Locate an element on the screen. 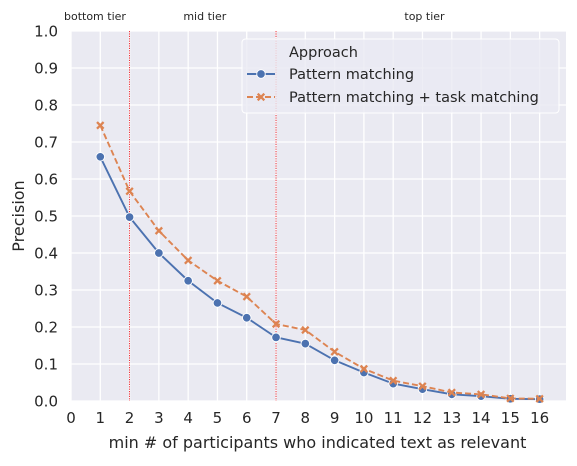 This screenshot has width=577, height=466. x-tick-label: 7 is located at coordinates (276, 418).